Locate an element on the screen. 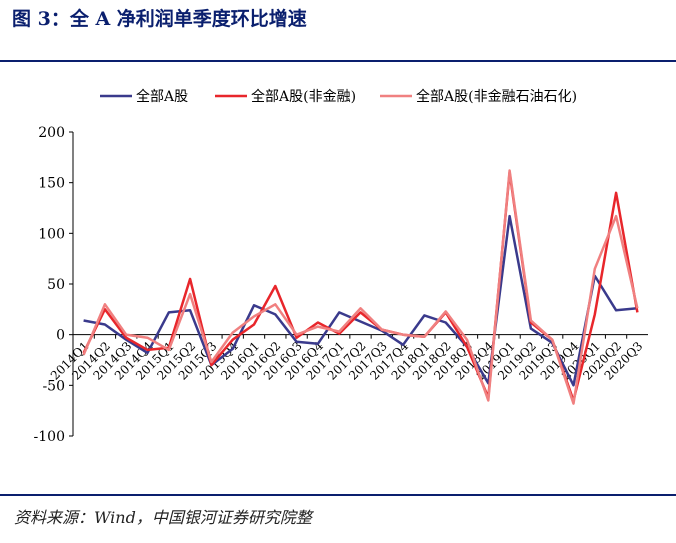 Image resolution: width=676 pixels, height=543 pixels. legend-label: 全部A股(非金融) is located at coordinates (303, 96).